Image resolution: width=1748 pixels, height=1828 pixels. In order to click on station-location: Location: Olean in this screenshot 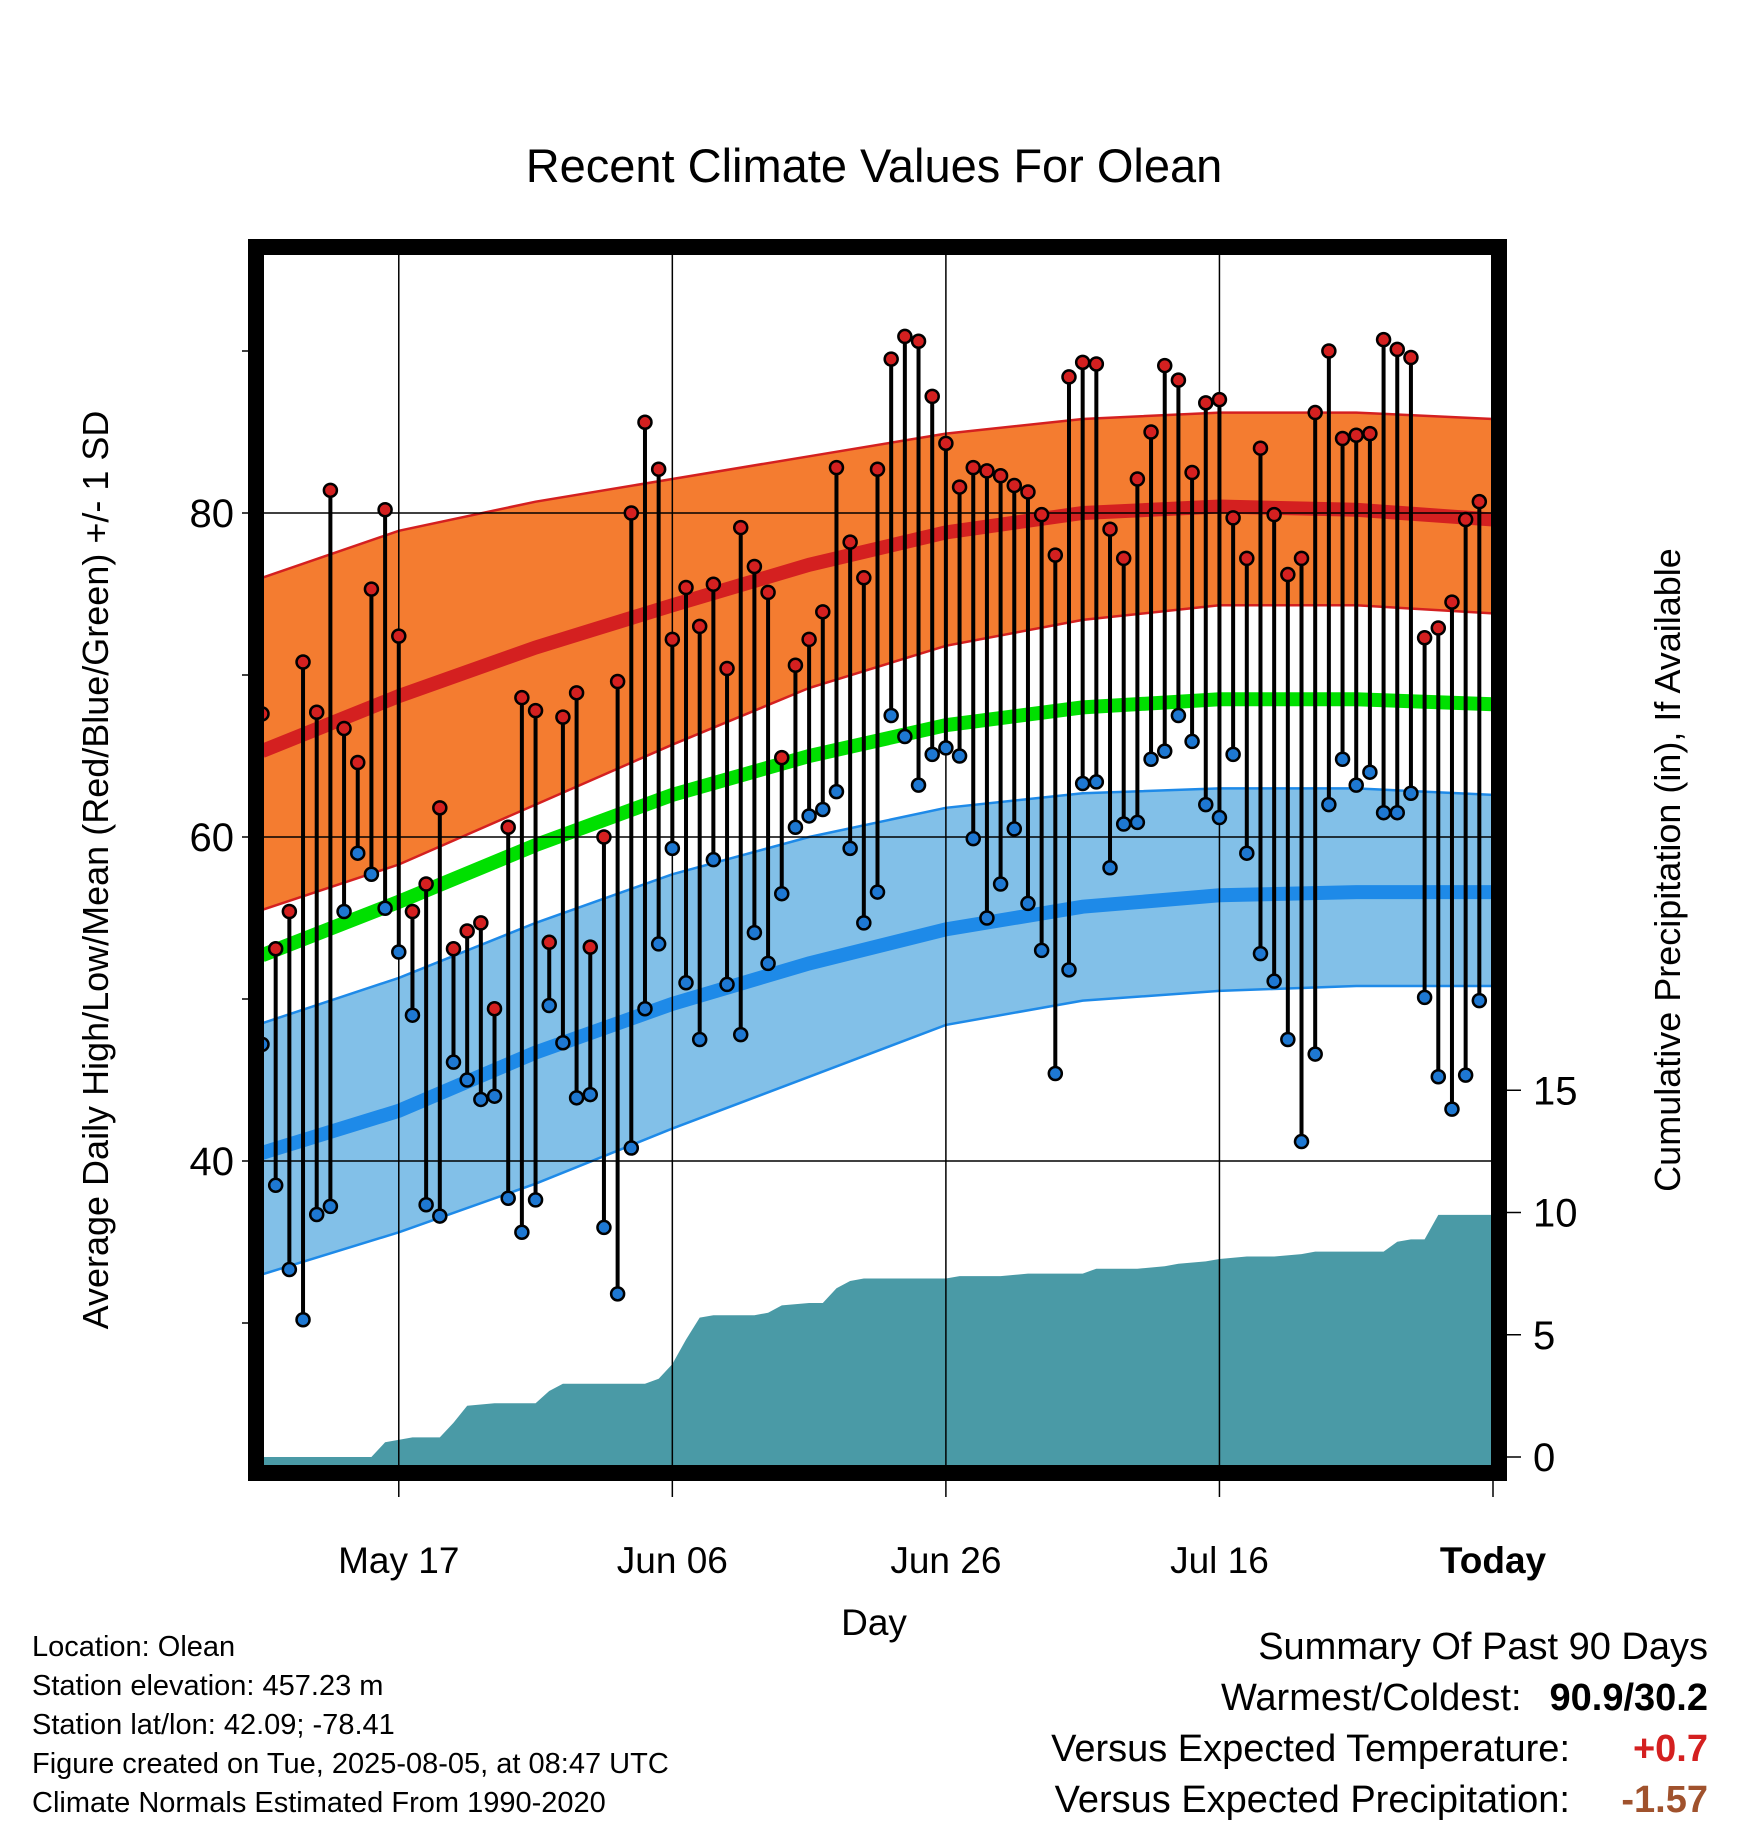, I will do `click(134, 1647)`.